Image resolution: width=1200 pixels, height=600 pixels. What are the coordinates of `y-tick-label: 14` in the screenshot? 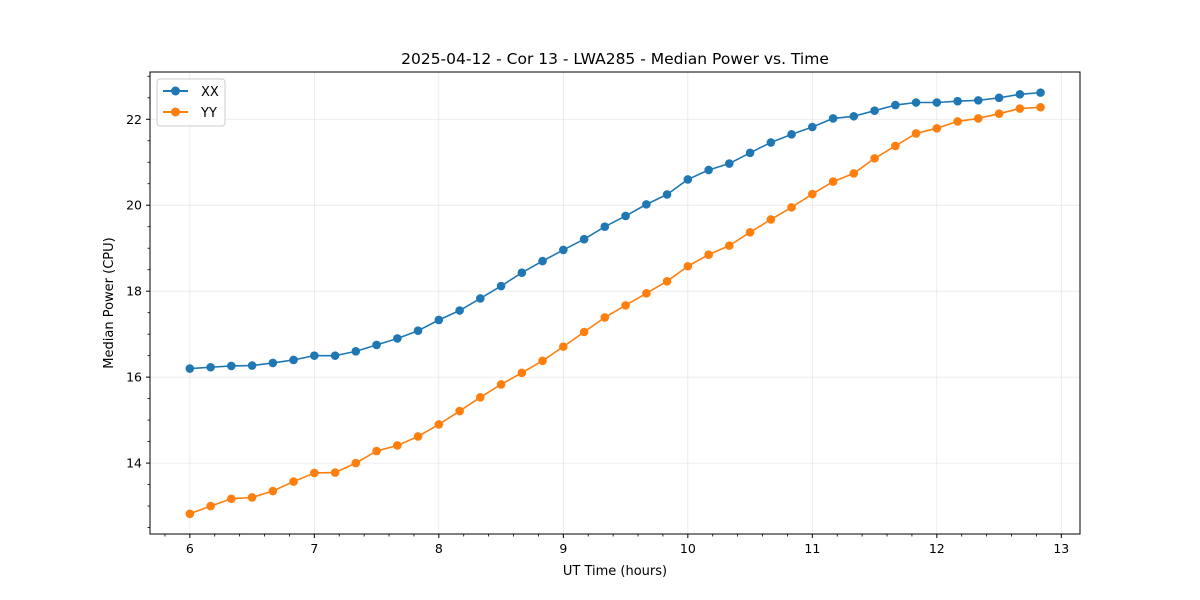 It's located at (134, 463).